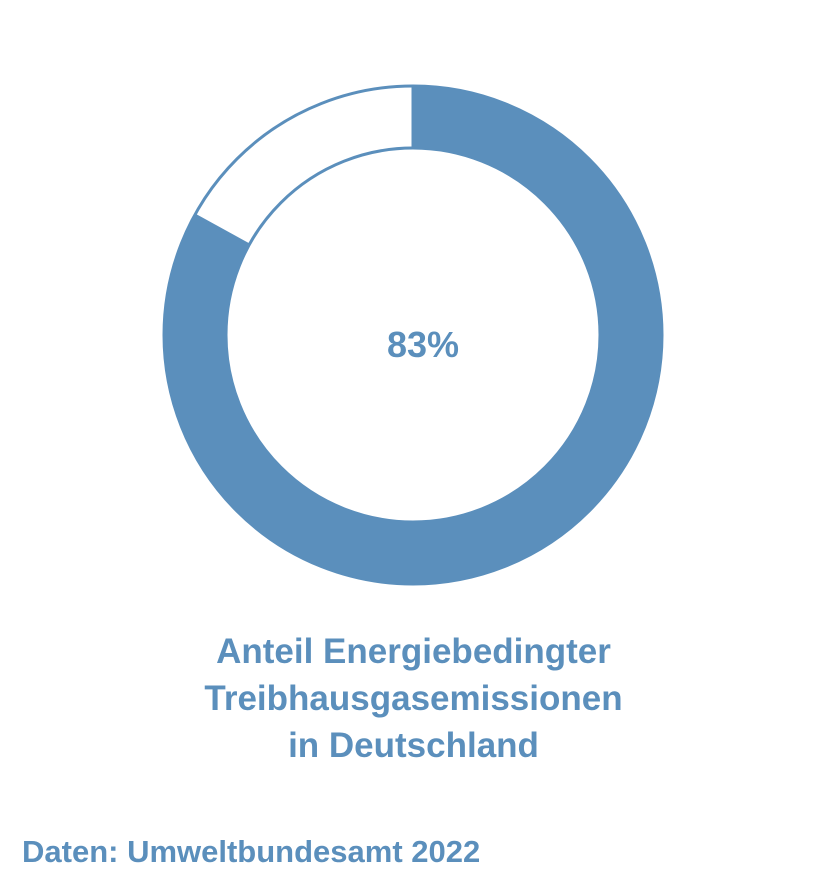 This screenshot has width=827, height=886. I want to click on chart-title-line-3: in Deutschland, so click(413, 745).